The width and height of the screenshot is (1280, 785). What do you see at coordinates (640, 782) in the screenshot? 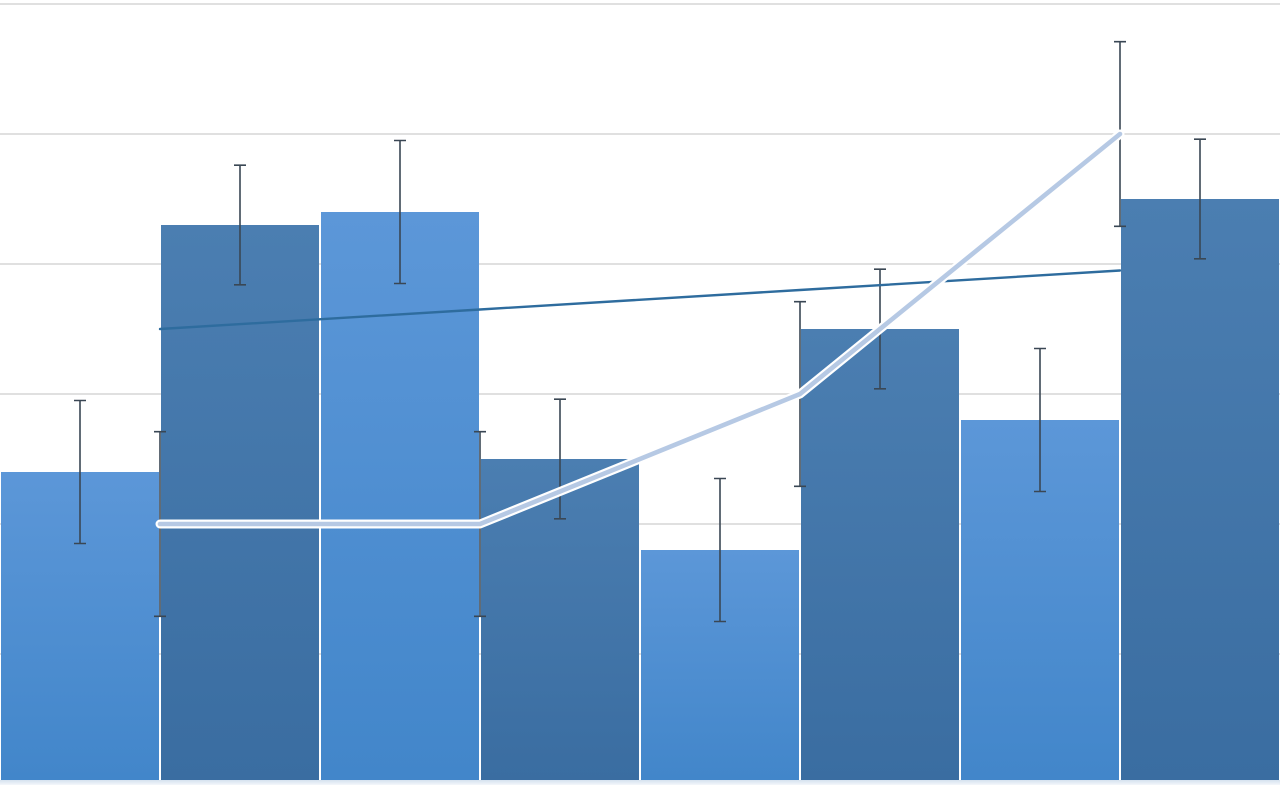
I see `baseline-strip` at bounding box center [640, 782].